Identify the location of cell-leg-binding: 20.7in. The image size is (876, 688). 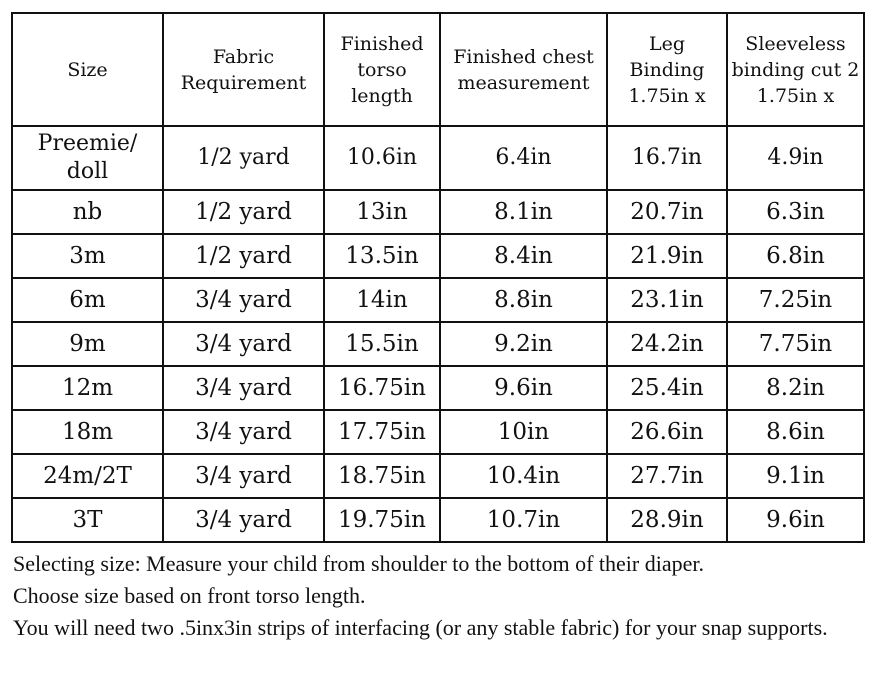
(667, 212).